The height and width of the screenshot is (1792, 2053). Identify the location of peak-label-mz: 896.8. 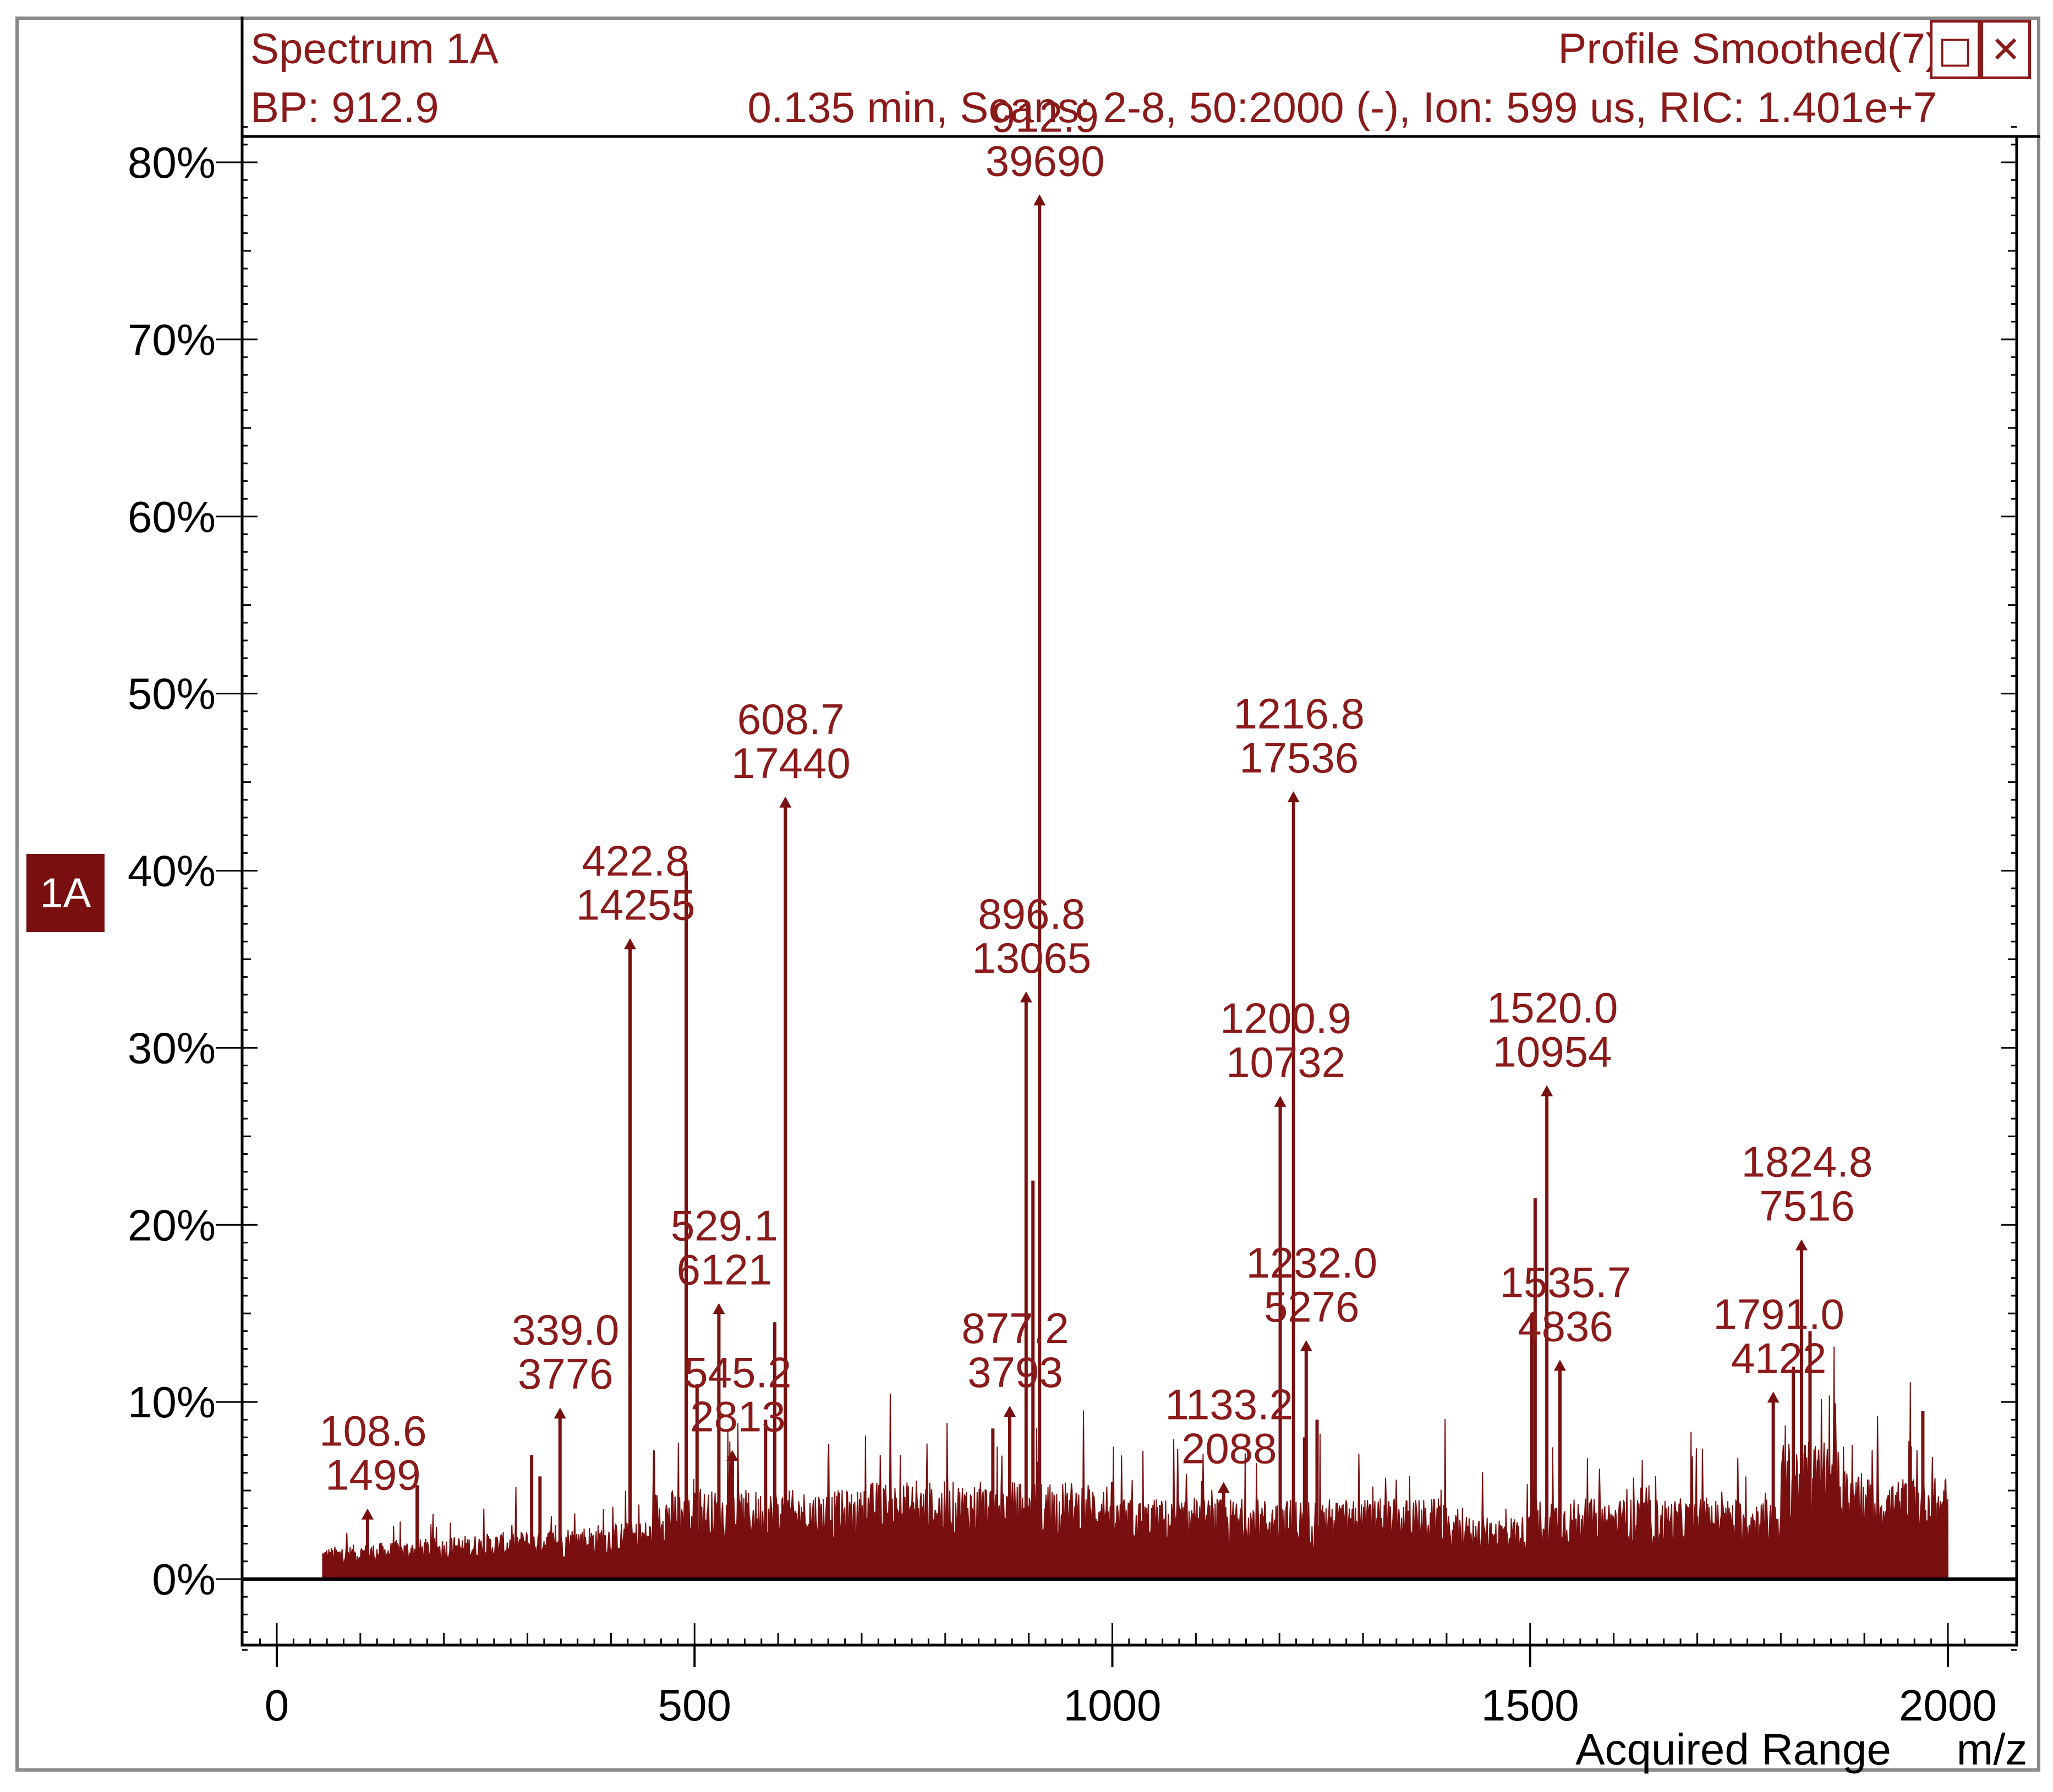
(1031, 914).